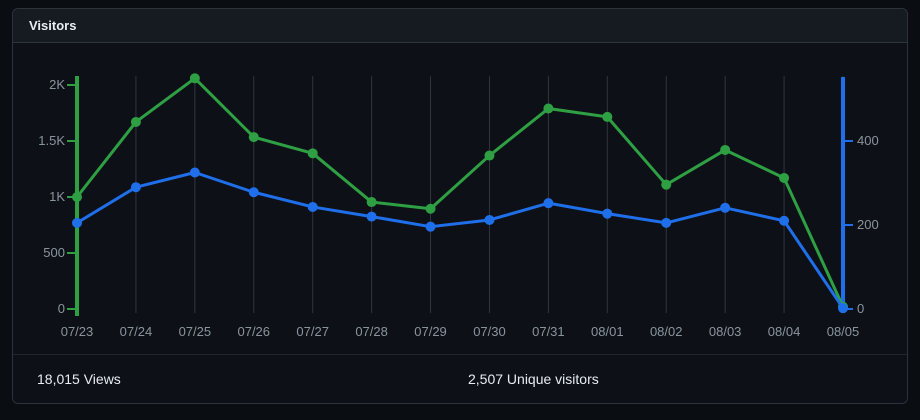 This screenshot has height=420, width=920. What do you see at coordinates (54, 252) in the screenshot?
I see `left-axis-tick-label: 500` at bounding box center [54, 252].